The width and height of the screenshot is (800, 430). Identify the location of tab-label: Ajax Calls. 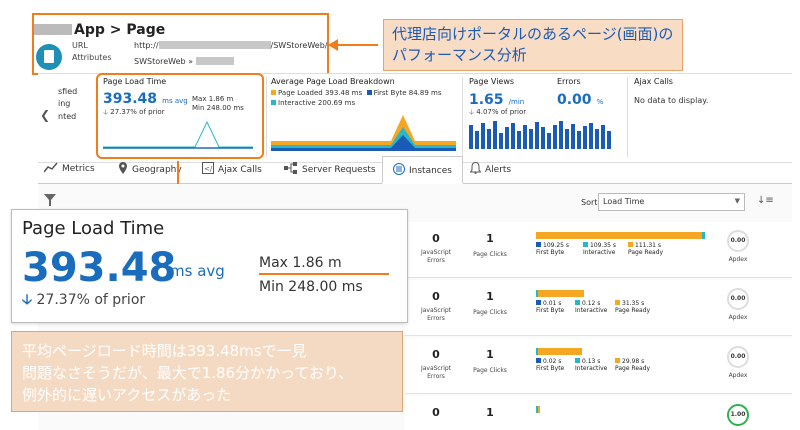
(240, 170).